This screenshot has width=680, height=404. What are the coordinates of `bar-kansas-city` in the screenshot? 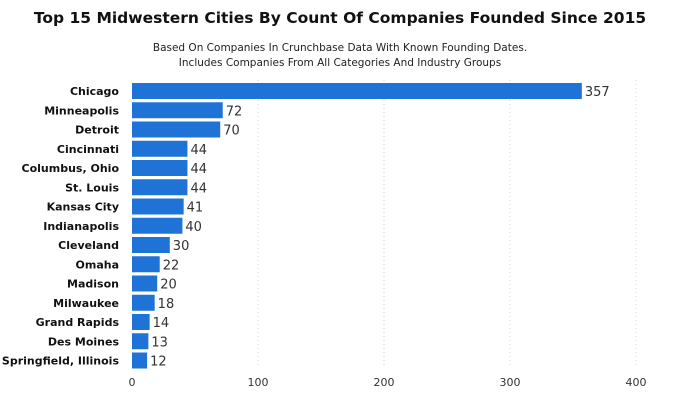 It's located at (158, 206).